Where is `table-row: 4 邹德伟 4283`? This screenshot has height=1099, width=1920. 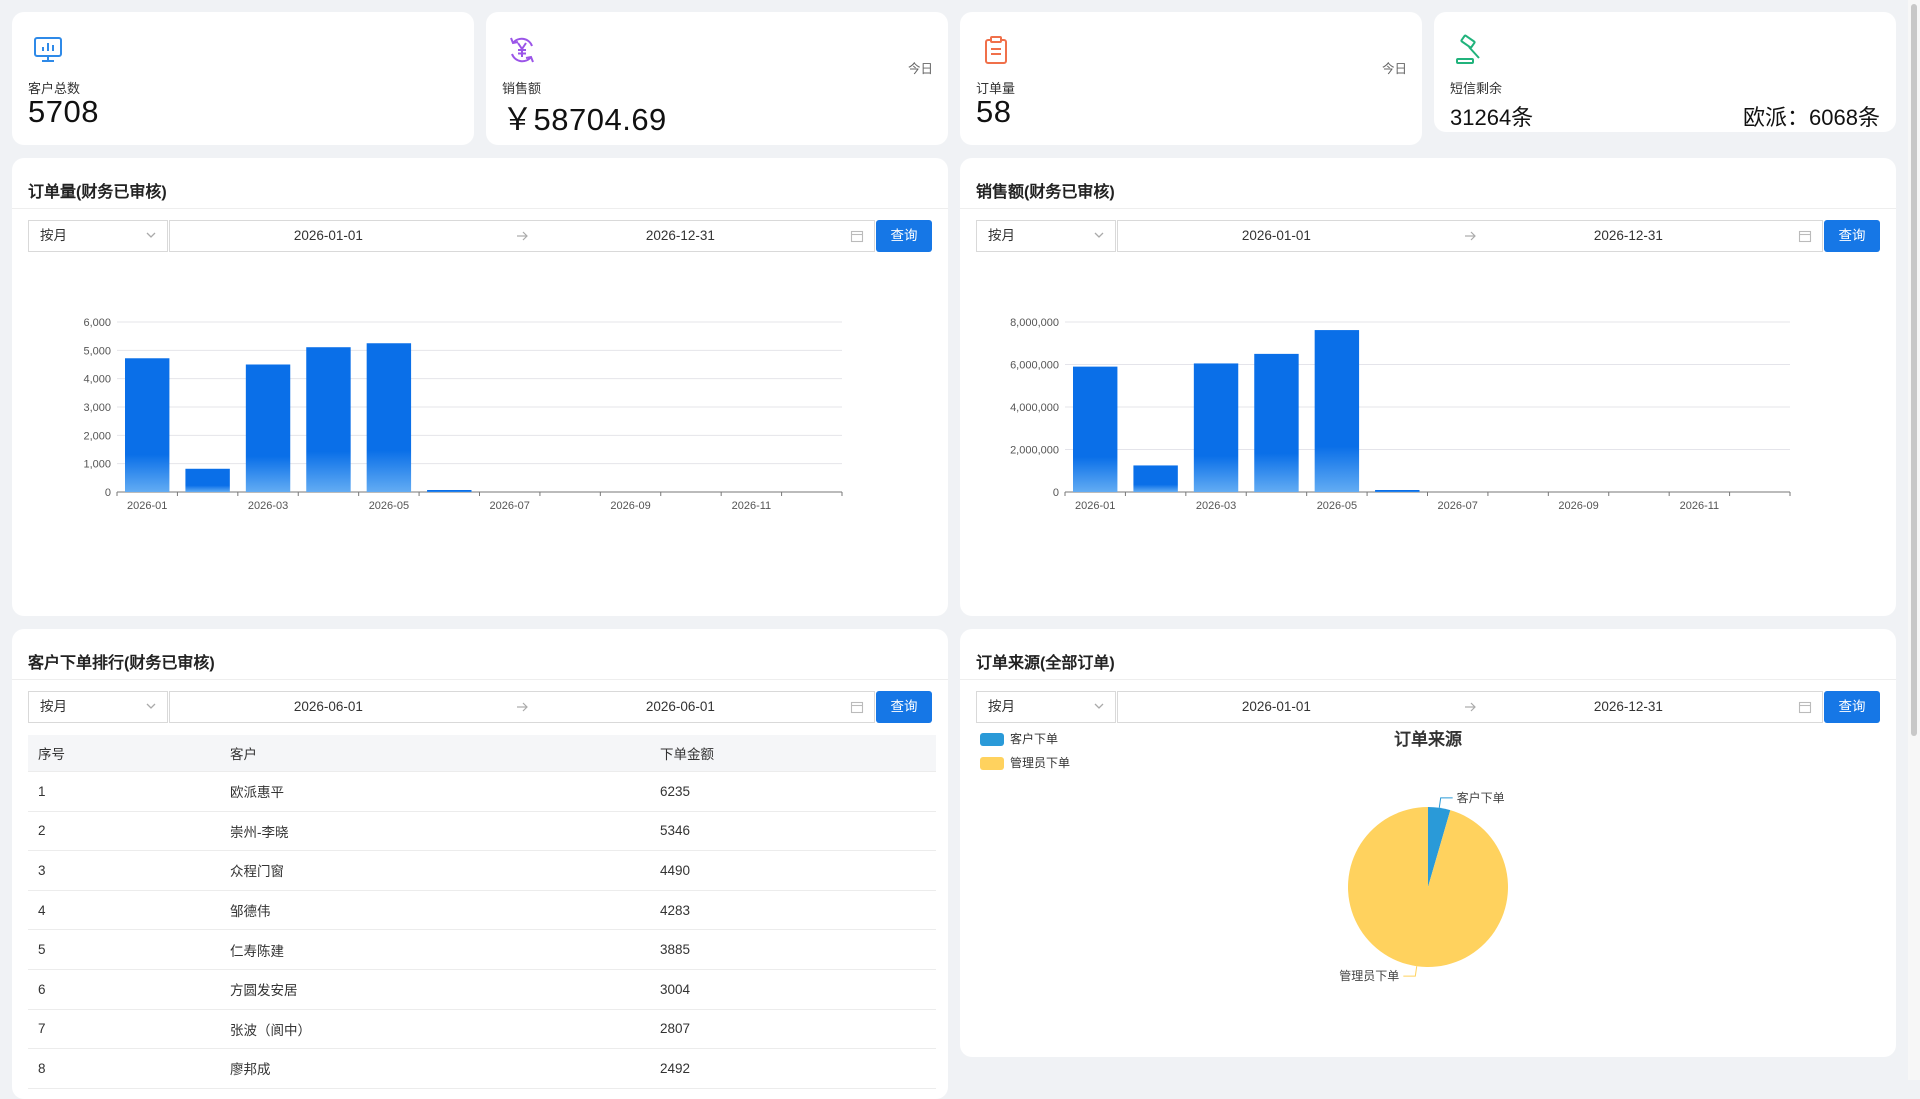 table-row: 4 邹德伟 4283 is located at coordinates (482, 910).